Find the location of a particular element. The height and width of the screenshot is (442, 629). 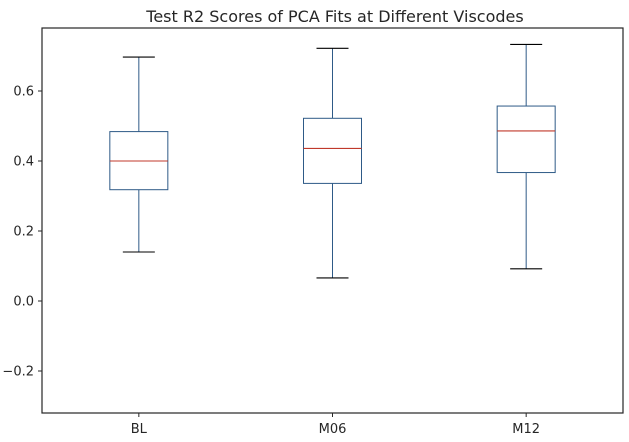

x-axis: BL M06 M12 is located at coordinates (335, 425).